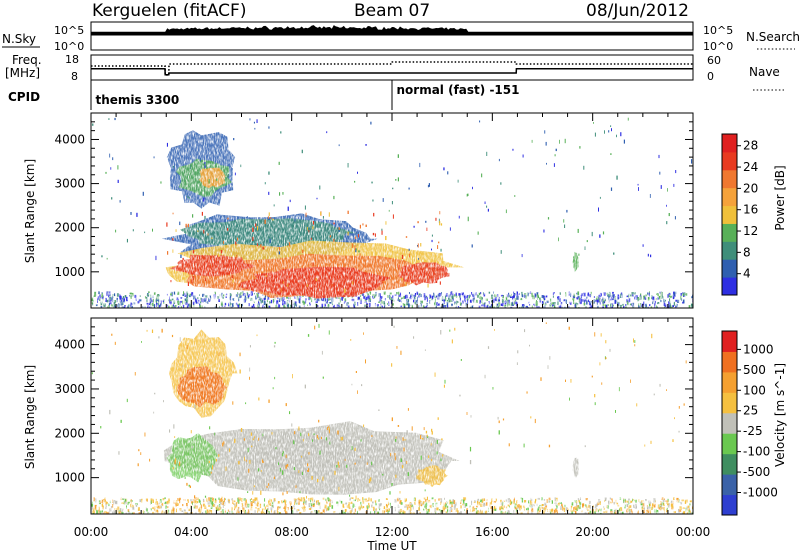 The height and width of the screenshot is (554, 800). What do you see at coordinates (424, 274) in the screenshot?
I see `power-echo-peak` at bounding box center [424, 274].